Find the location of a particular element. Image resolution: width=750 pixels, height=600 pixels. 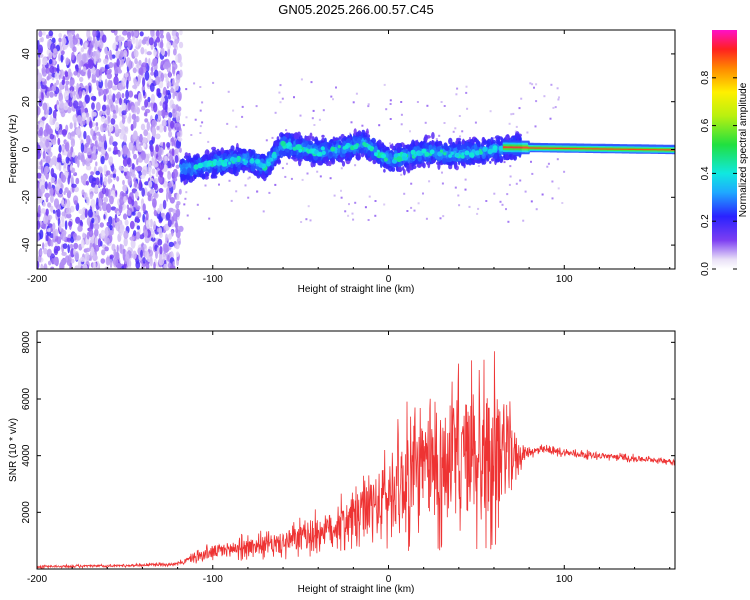

colorbar-tick-label: 0.4 is located at coordinates (705, 173).